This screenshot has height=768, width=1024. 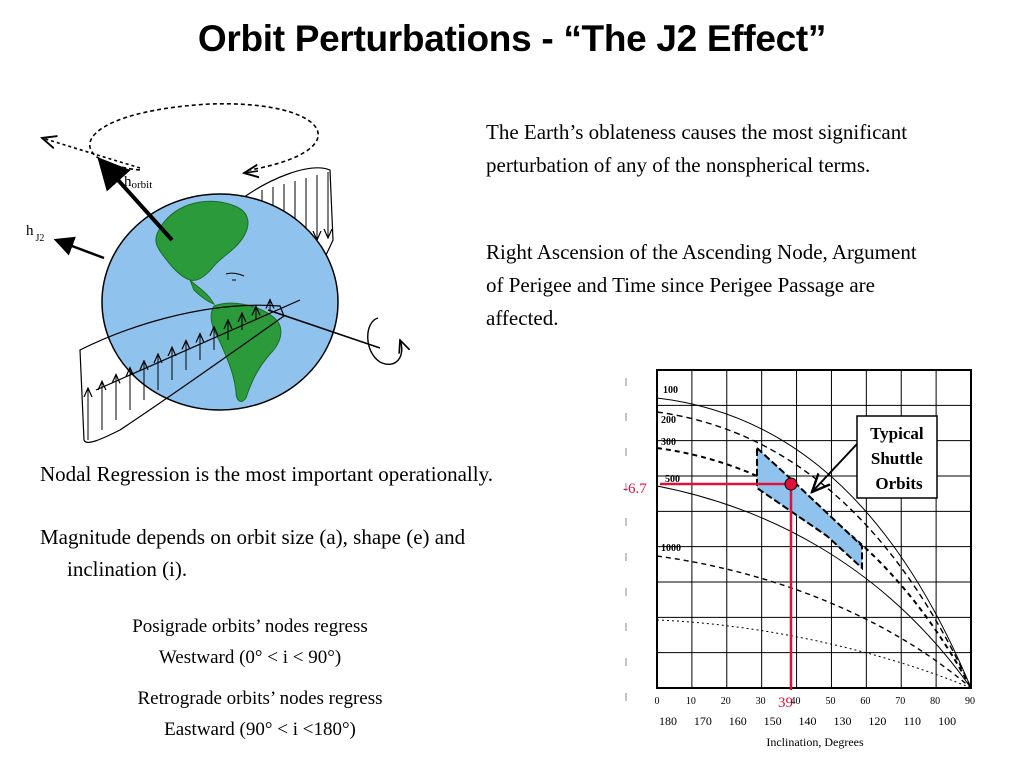 I want to click on h-j2-label: h J2, so click(x=35, y=233).